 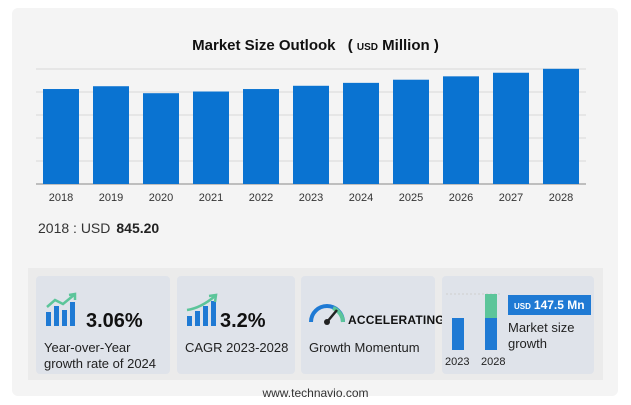 I want to click on bar-2019, so click(x=111, y=135).